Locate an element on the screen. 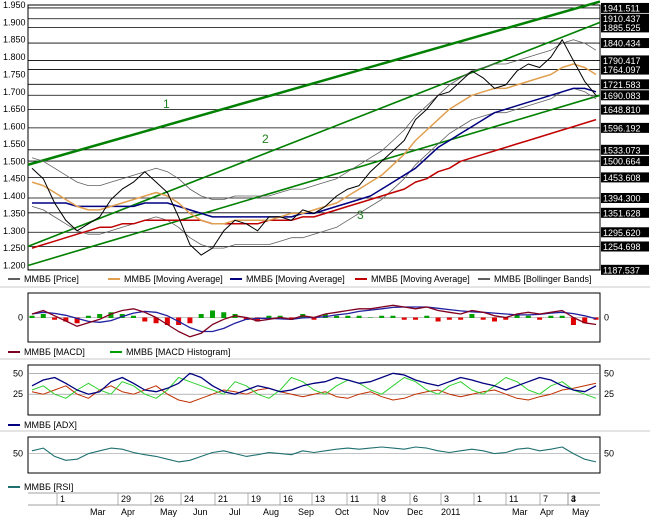 Image resolution: width=650 pixels, height=518 pixels. price-level-label: 1690.083 is located at coordinates (622, 96).